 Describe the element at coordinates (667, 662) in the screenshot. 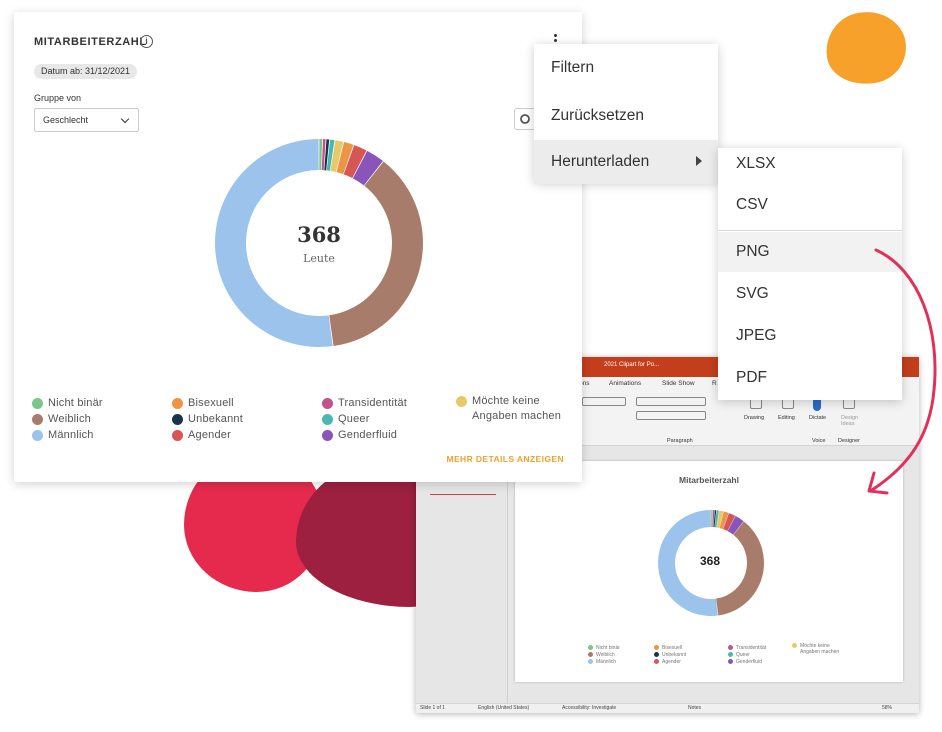

I see `slide-legend-item: Agender` at that location.